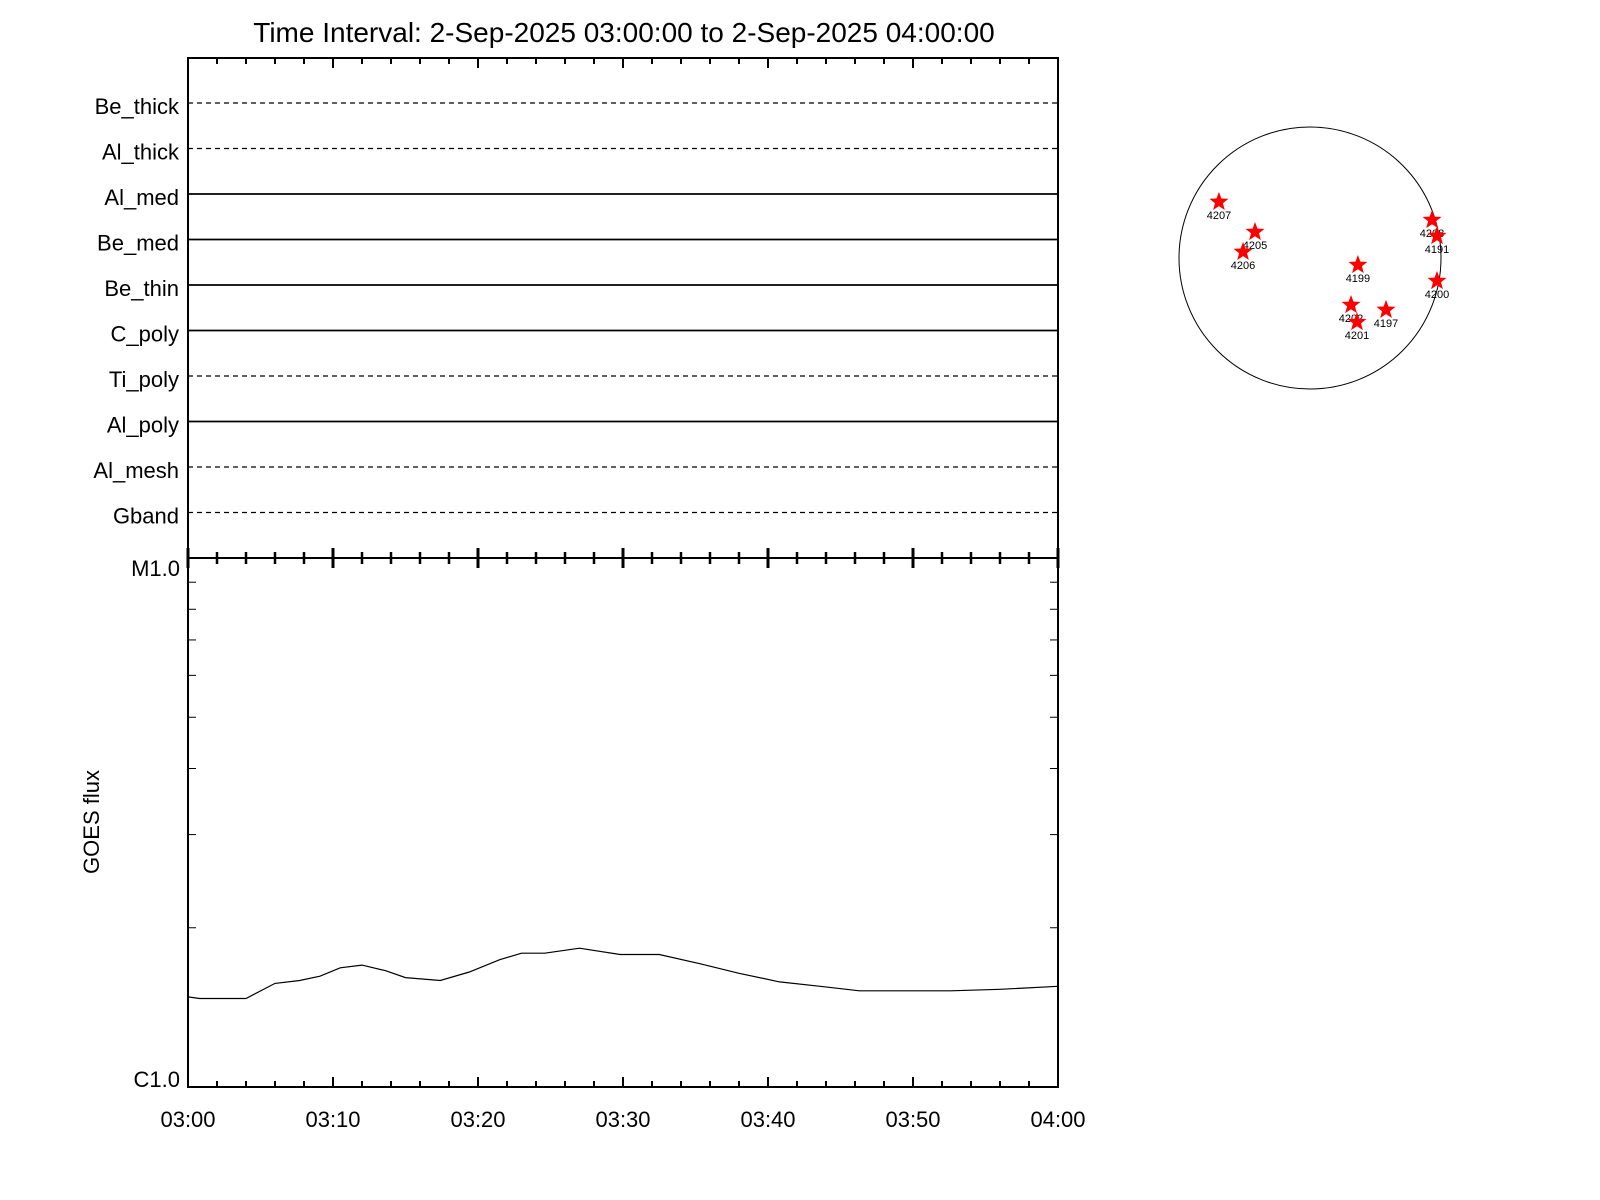 The height and width of the screenshot is (1200, 1600). What do you see at coordinates (144, 379) in the screenshot?
I see `filter-label: Ti_poly` at bounding box center [144, 379].